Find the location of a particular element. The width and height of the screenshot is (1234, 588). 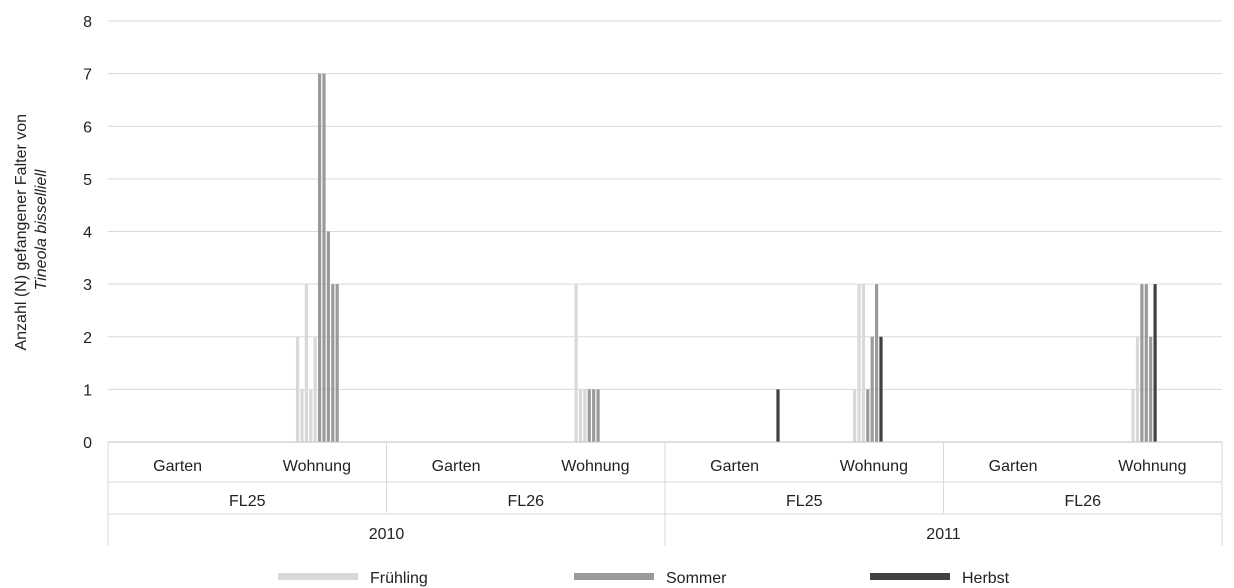

y-axis-title-line2: Tineola bisselliell is located at coordinates (41, 229).